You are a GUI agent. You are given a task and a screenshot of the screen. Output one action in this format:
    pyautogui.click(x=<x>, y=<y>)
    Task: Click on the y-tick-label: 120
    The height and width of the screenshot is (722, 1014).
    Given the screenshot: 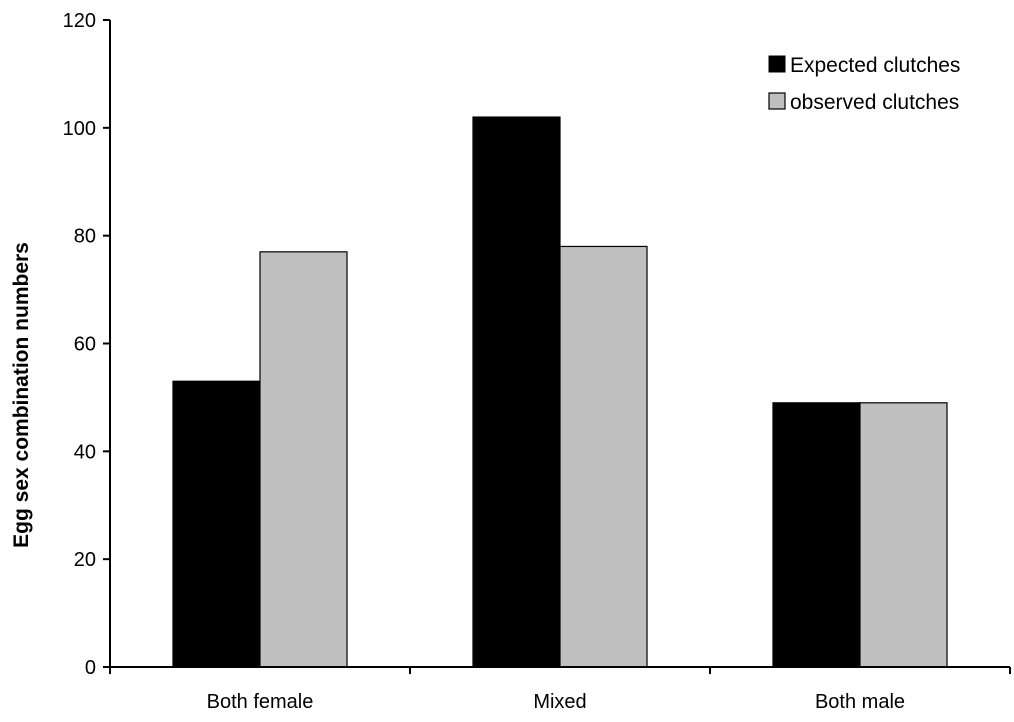 What is the action you would take?
    pyautogui.click(x=79, y=21)
    